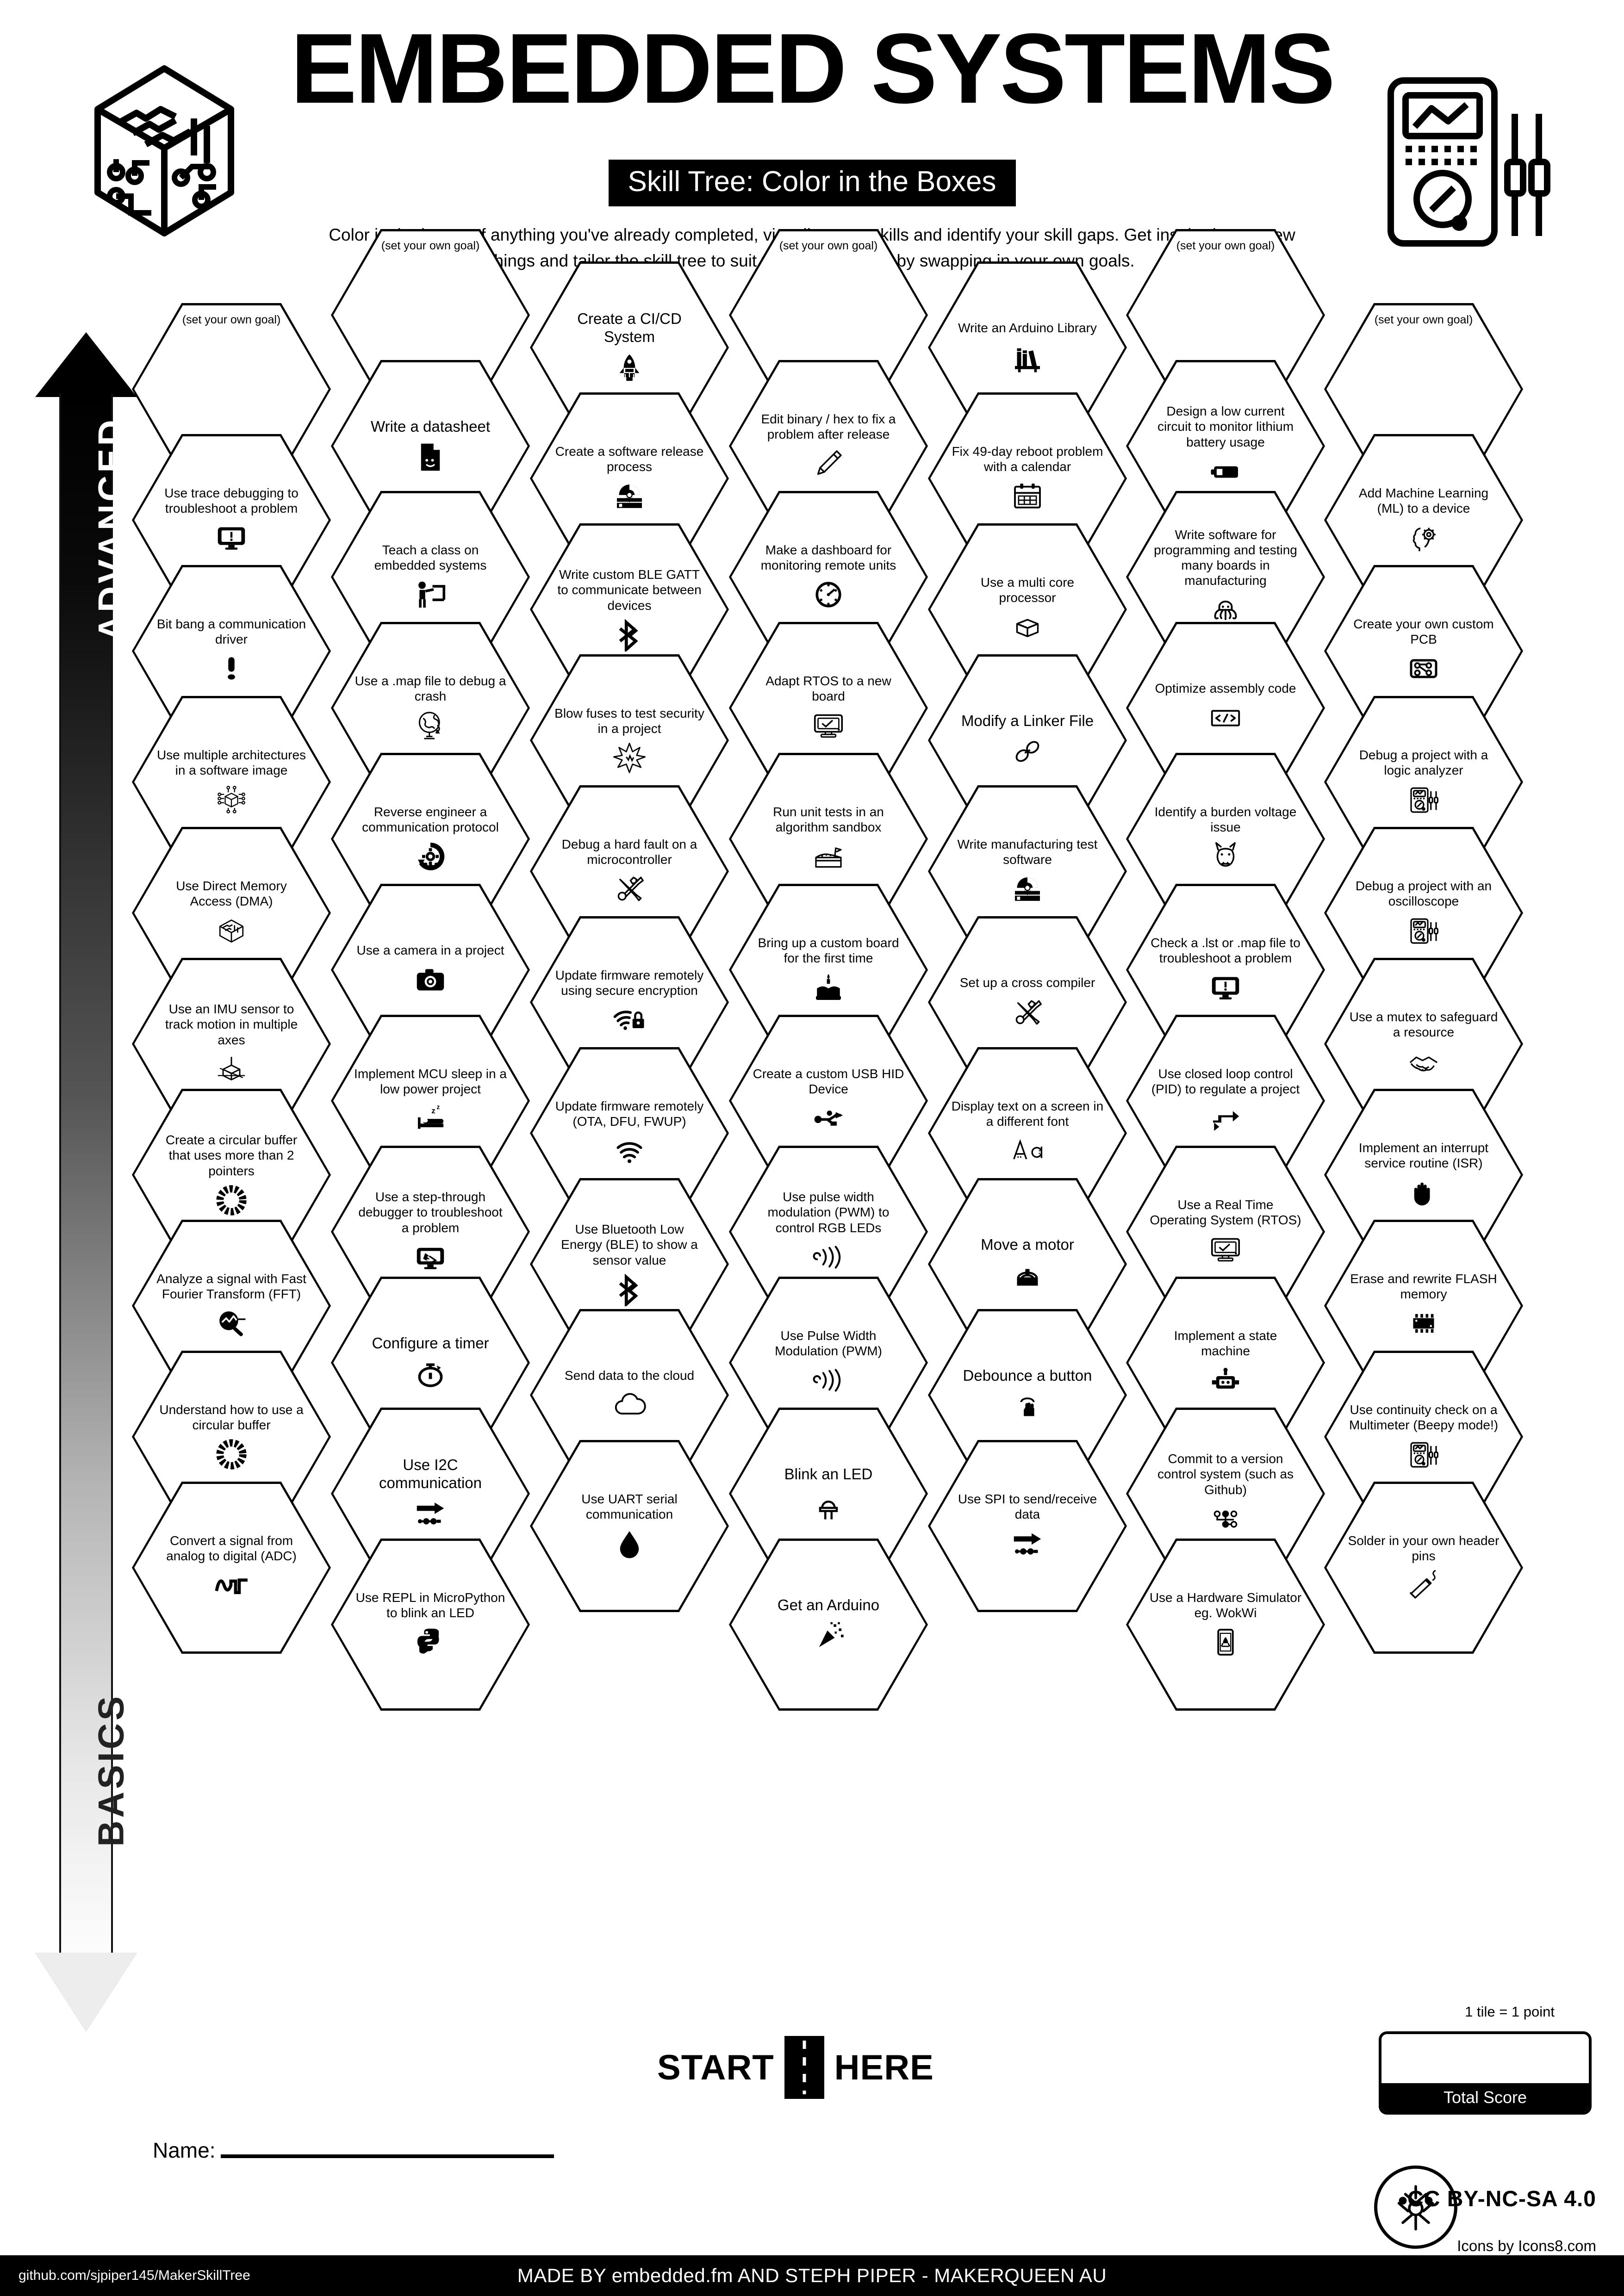  I want to click on led-icon, so click(828, 1505).